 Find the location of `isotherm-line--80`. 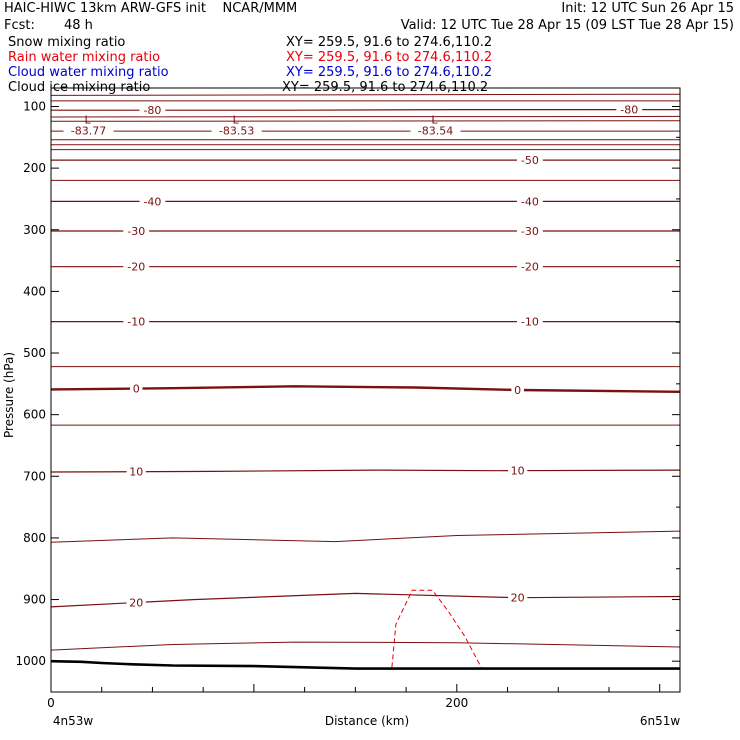

isotherm-line--80 is located at coordinates (365, 109).